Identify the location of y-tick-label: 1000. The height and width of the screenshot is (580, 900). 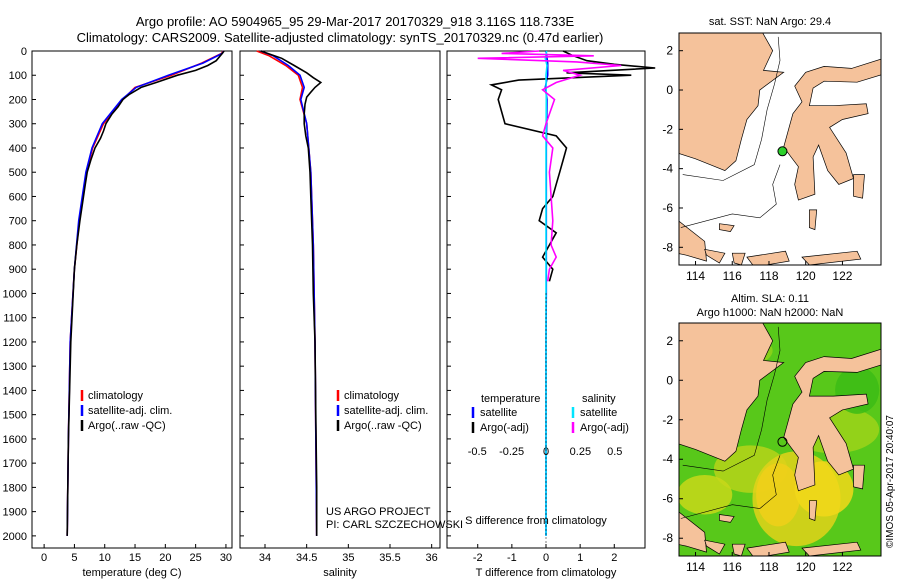
(15, 294).